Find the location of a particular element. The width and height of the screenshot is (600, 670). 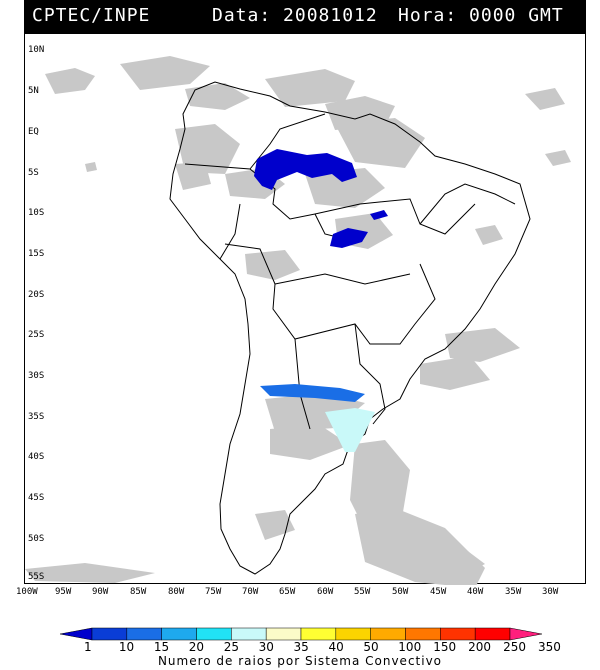

lat-label: 10S is located at coordinates (36, 213).